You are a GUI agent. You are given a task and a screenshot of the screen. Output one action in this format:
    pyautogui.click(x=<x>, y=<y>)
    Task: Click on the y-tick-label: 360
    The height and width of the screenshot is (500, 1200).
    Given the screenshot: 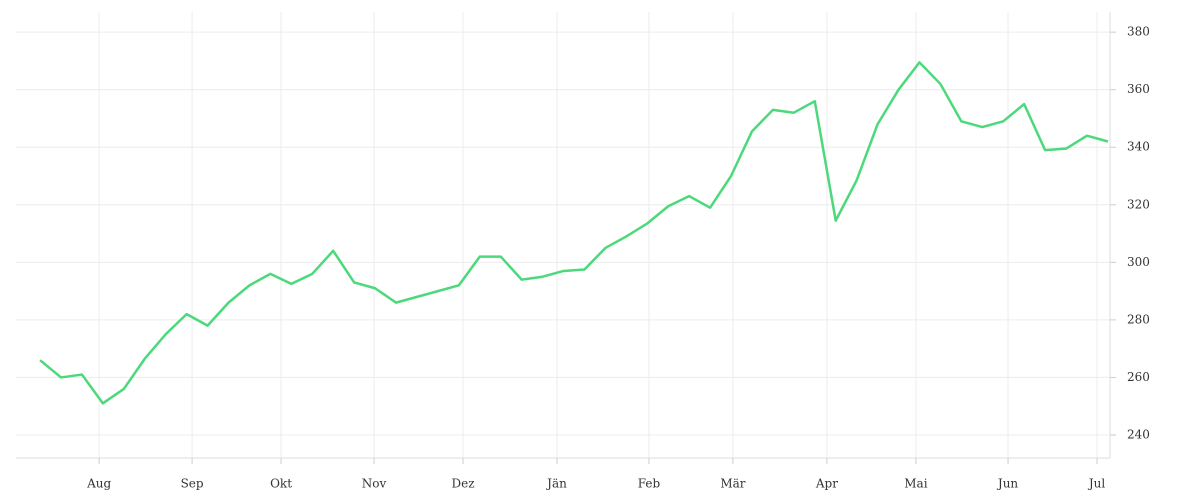 What is the action you would take?
    pyautogui.click(x=1138, y=89)
    